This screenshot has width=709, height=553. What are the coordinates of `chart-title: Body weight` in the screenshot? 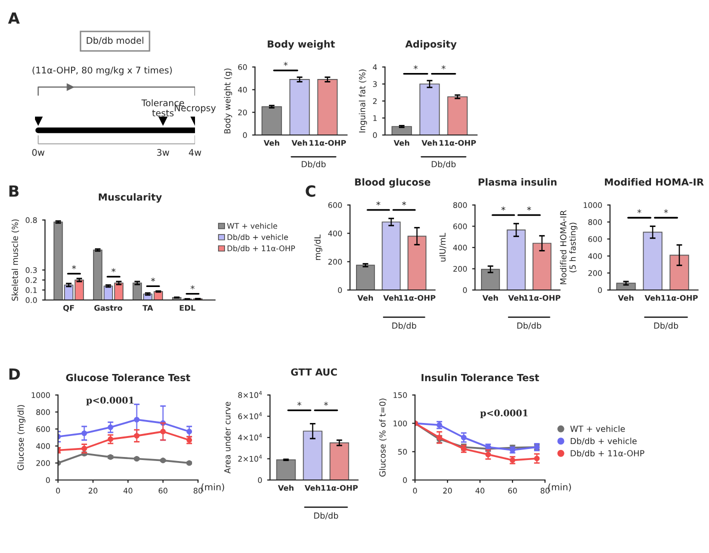 It's located at (301, 45).